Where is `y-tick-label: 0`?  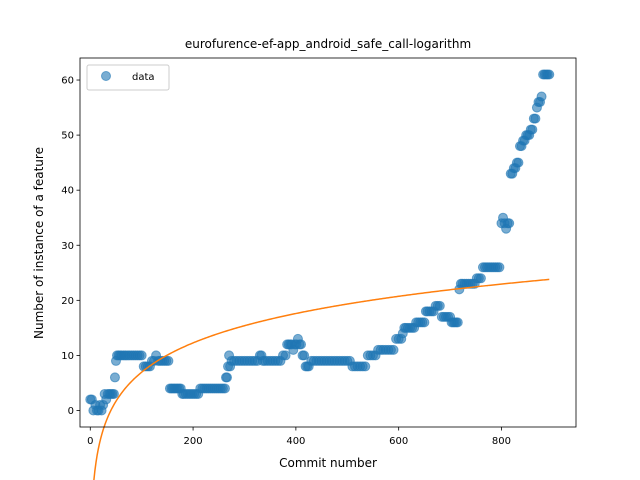 y-tick-label: 0 is located at coordinates (71, 411).